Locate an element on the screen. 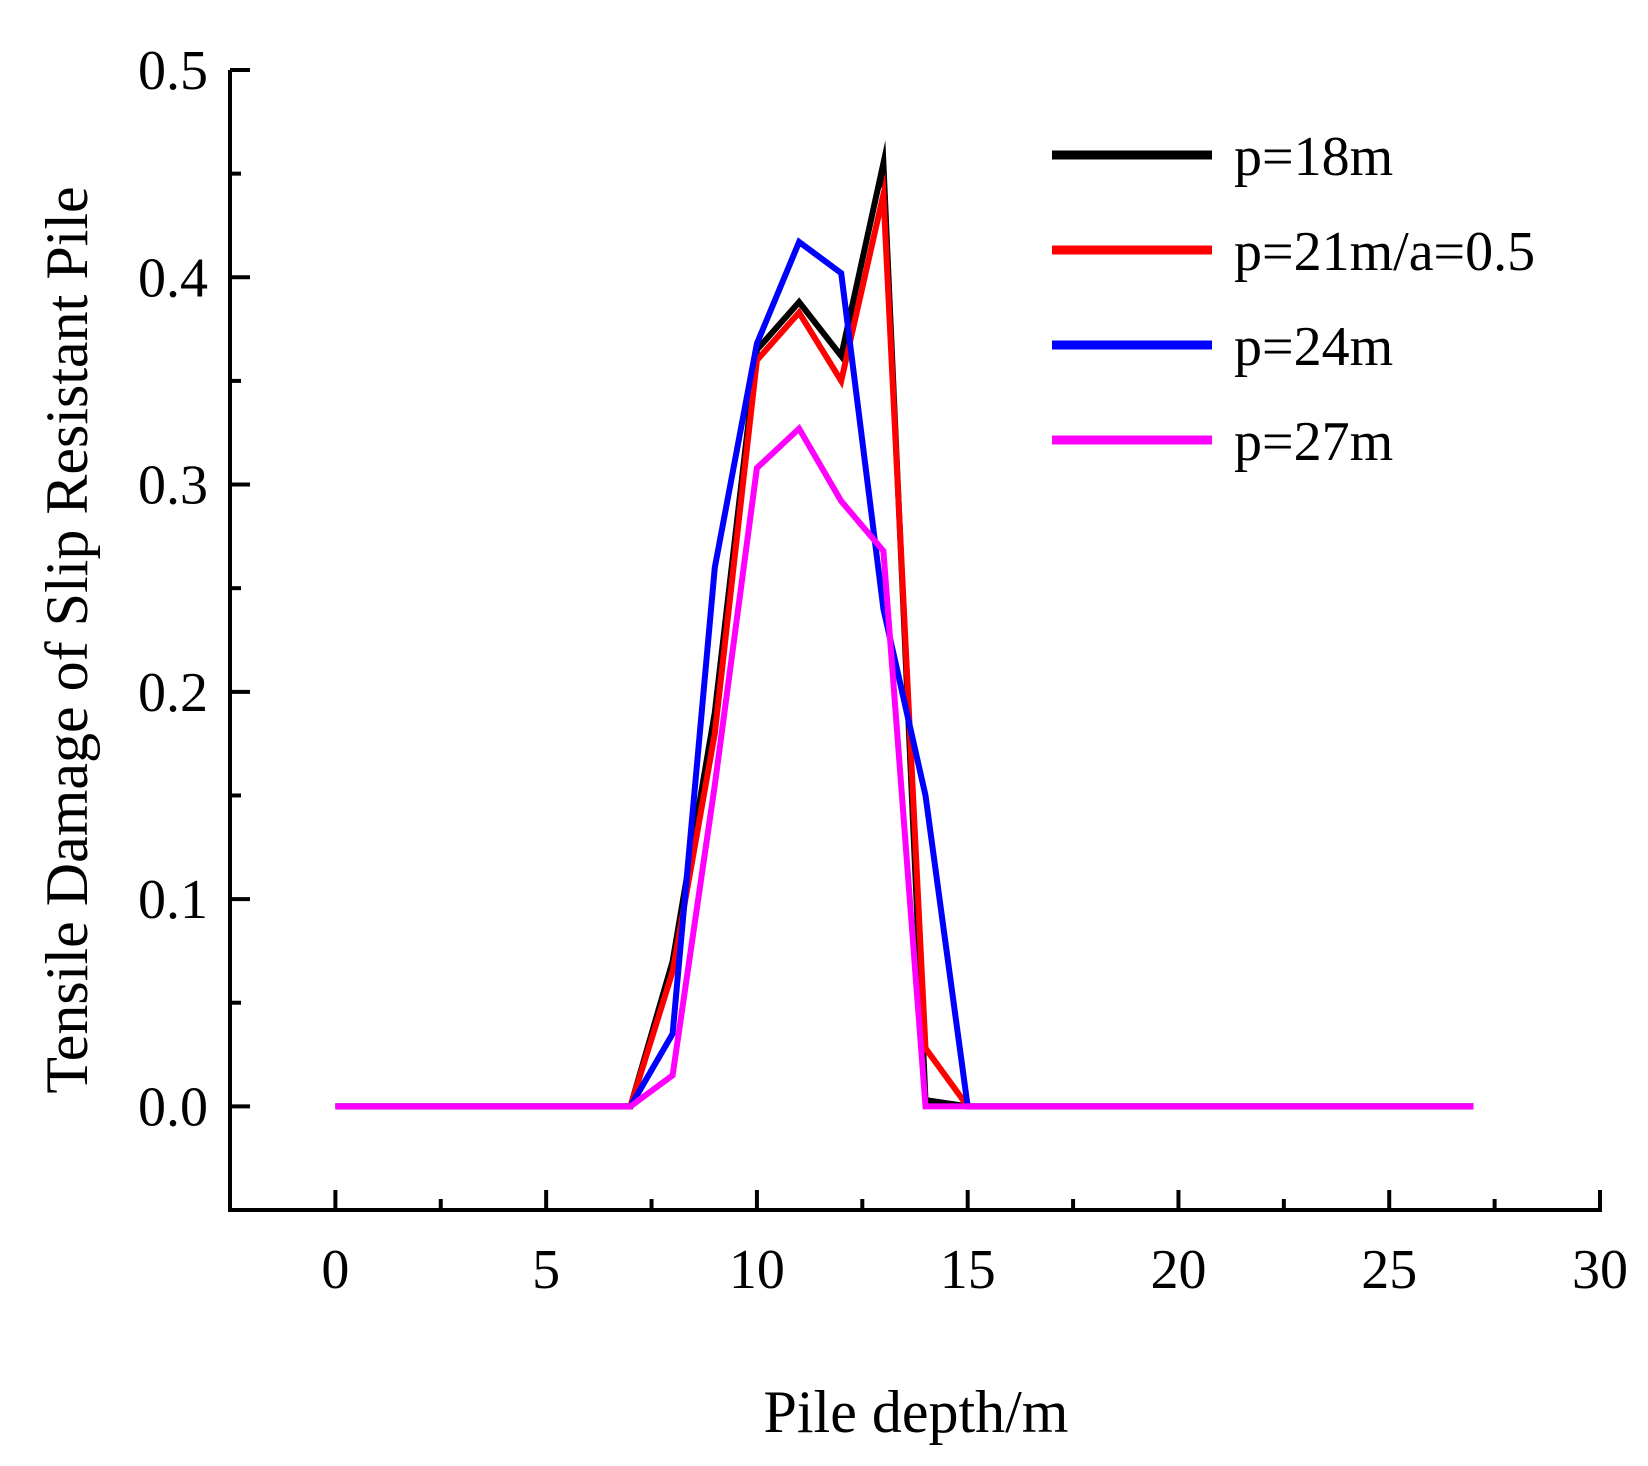  x-axis-title: Pile depth/m is located at coordinates (916, 1412).